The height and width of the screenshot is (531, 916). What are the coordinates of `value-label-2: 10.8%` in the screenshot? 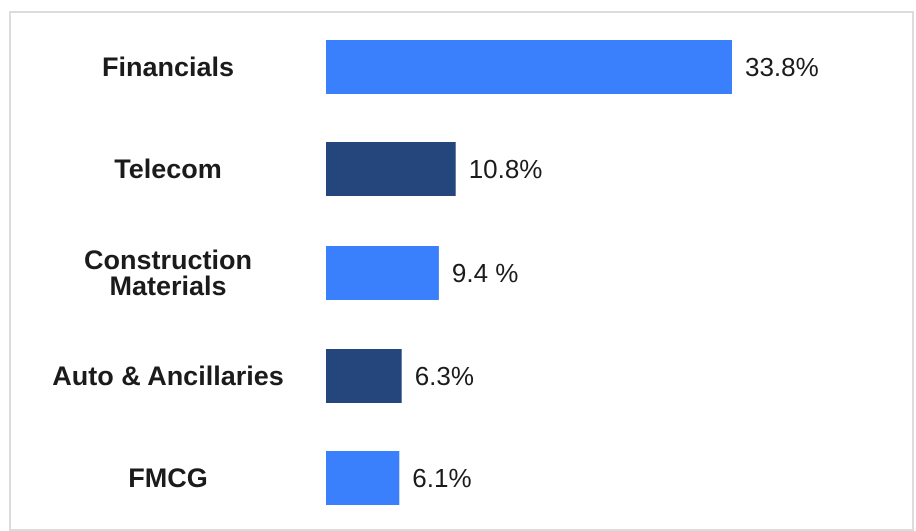 It's located at (506, 169).